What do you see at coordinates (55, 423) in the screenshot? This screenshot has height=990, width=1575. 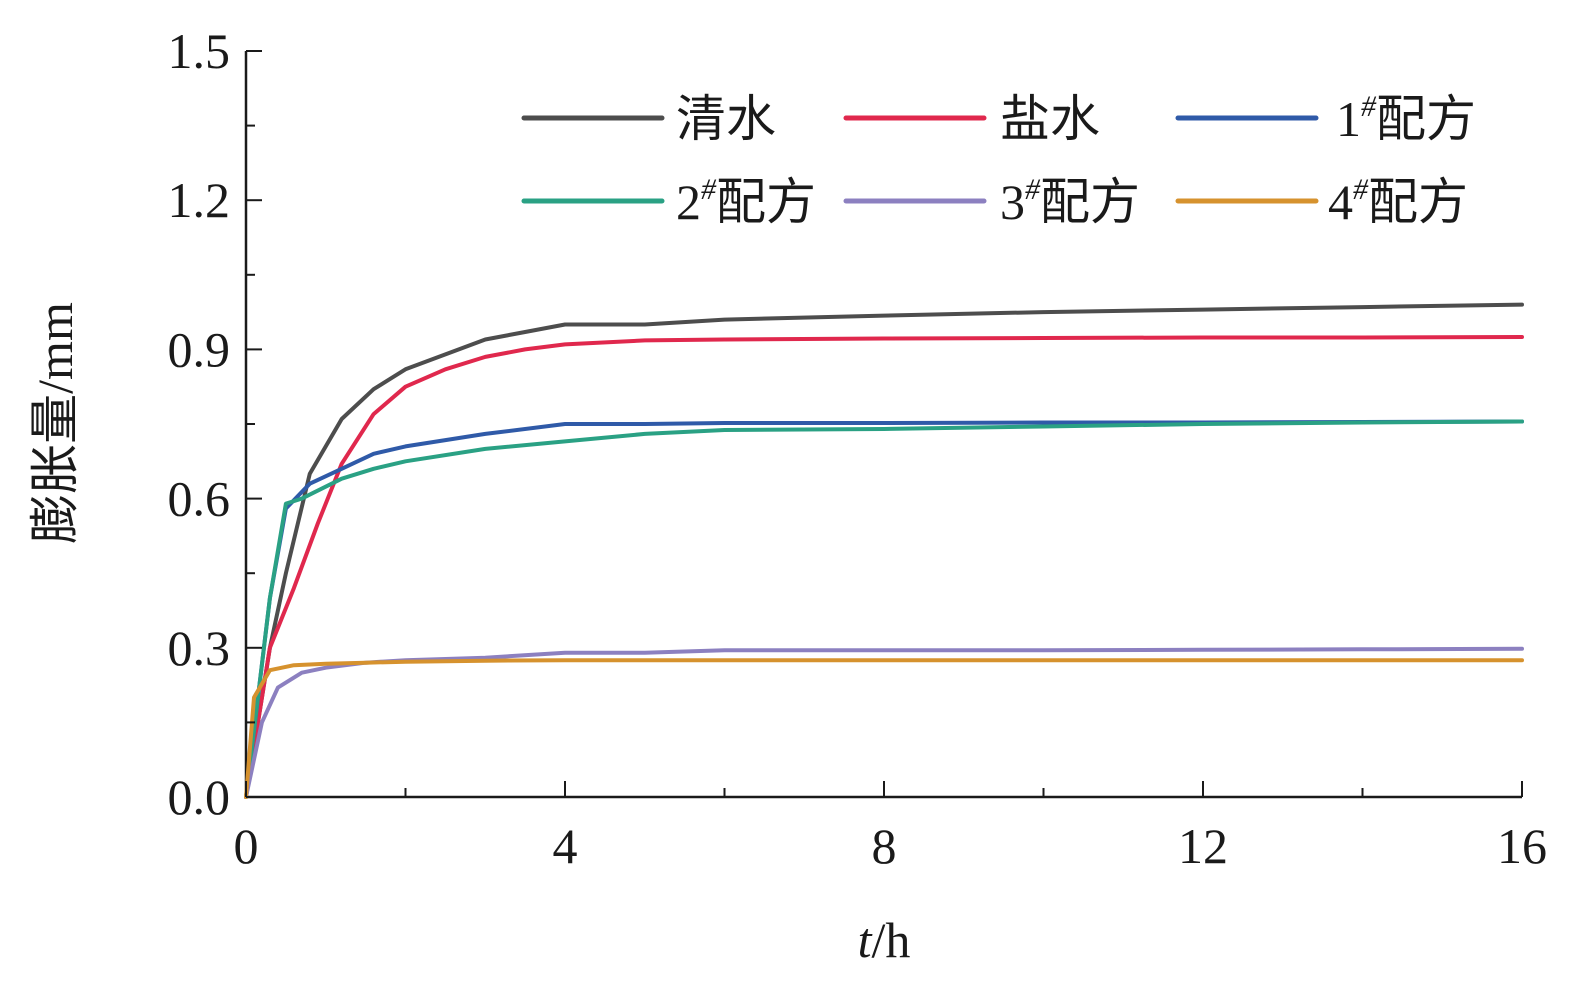 I see `y-axis-title: 膨胀量/mm` at bounding box center [55, 423].